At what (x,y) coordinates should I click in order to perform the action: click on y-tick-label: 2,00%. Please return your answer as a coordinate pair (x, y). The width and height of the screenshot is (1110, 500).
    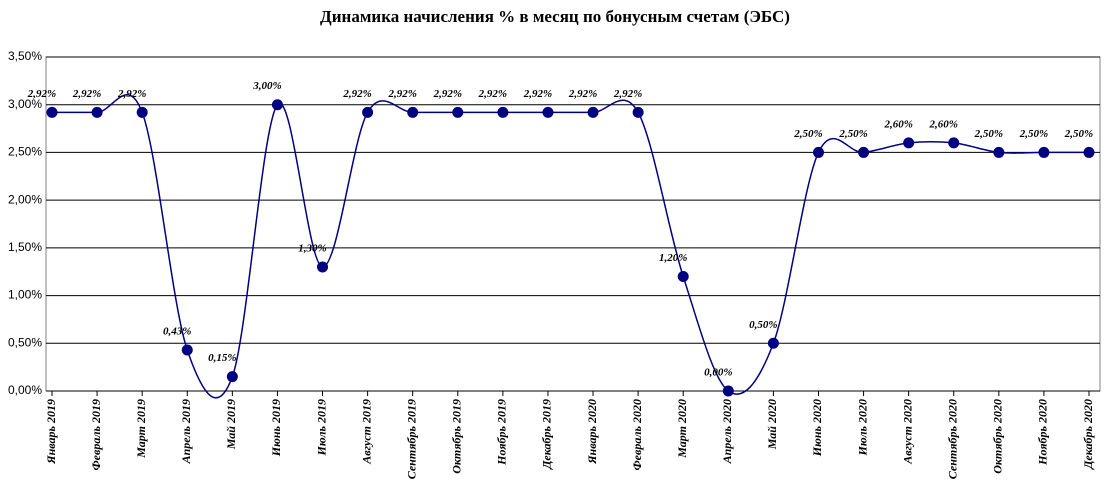
    Looking at the image, I should click on (25, 199).